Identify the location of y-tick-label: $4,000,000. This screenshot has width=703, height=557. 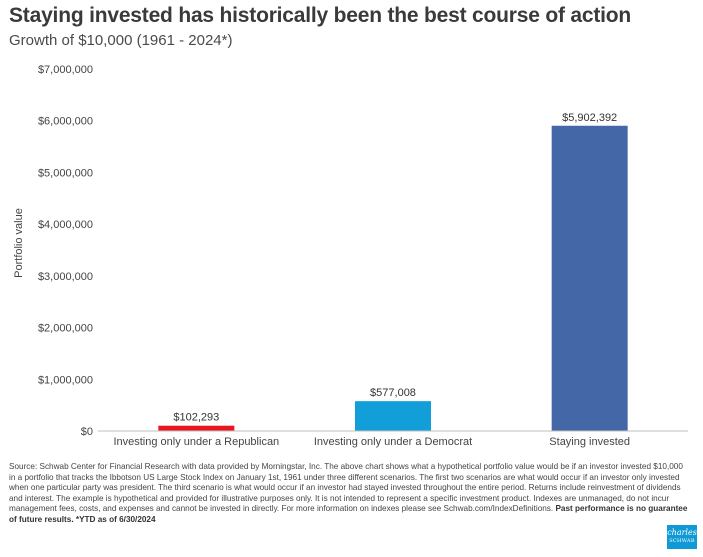
(65, 225).